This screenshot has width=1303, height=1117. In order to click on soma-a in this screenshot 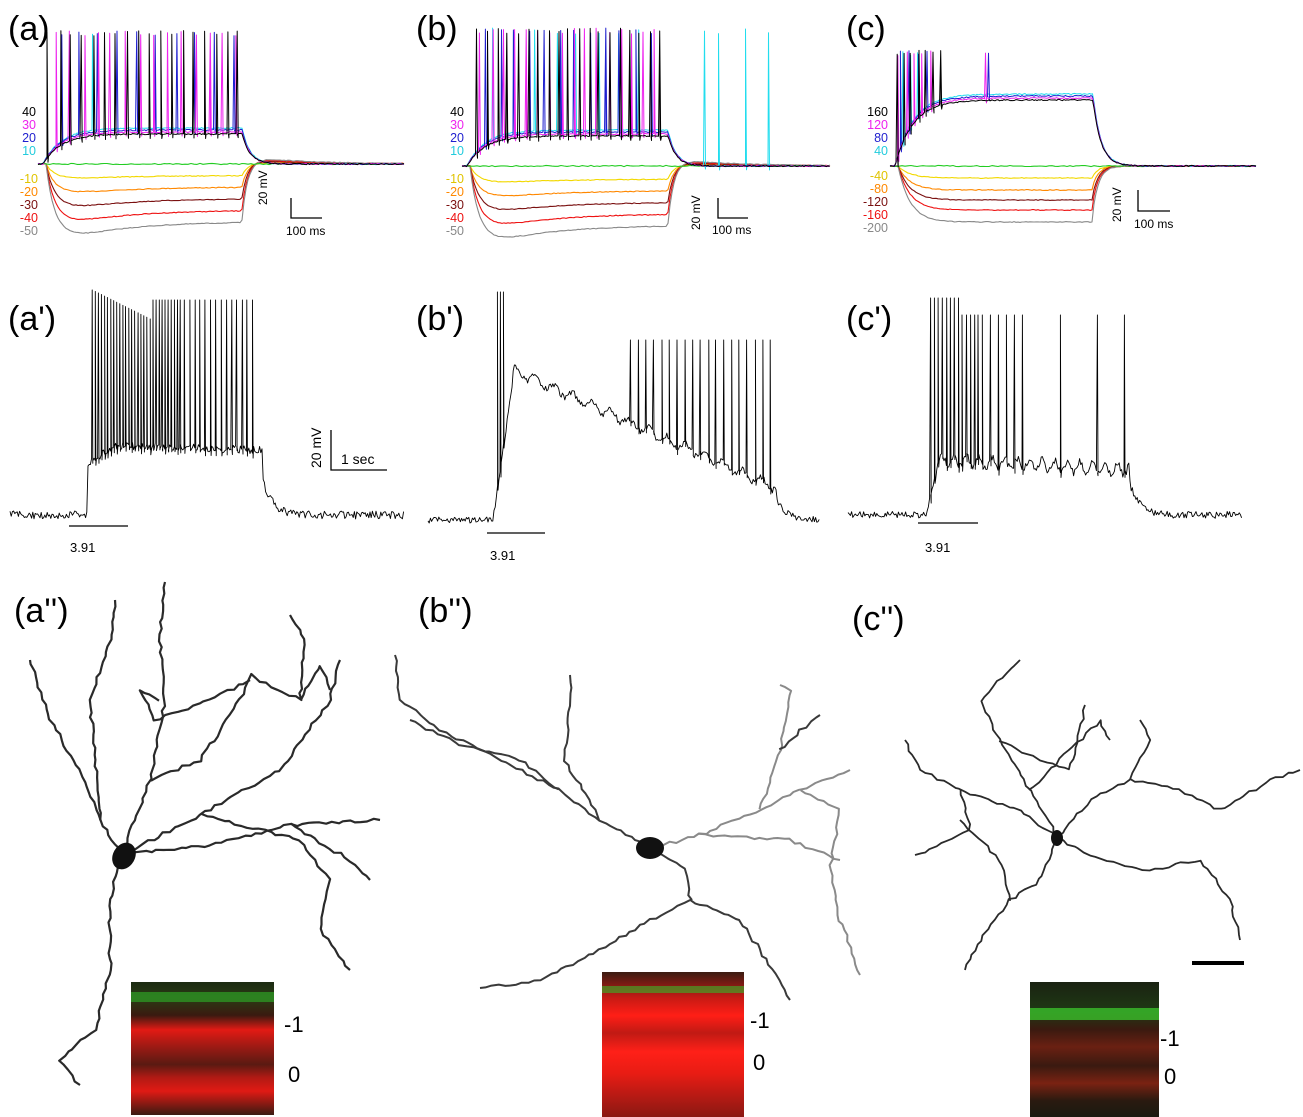, I will do `click(124, 856)`.